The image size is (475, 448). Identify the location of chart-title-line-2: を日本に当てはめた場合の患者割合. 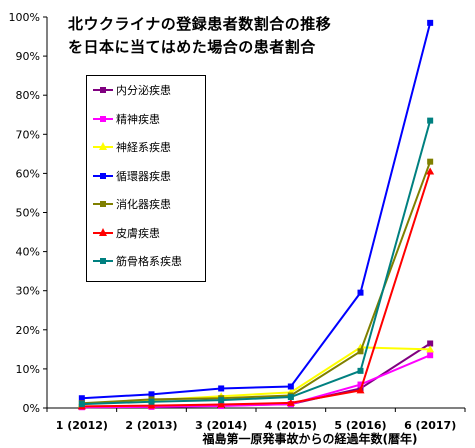
(192, 47).